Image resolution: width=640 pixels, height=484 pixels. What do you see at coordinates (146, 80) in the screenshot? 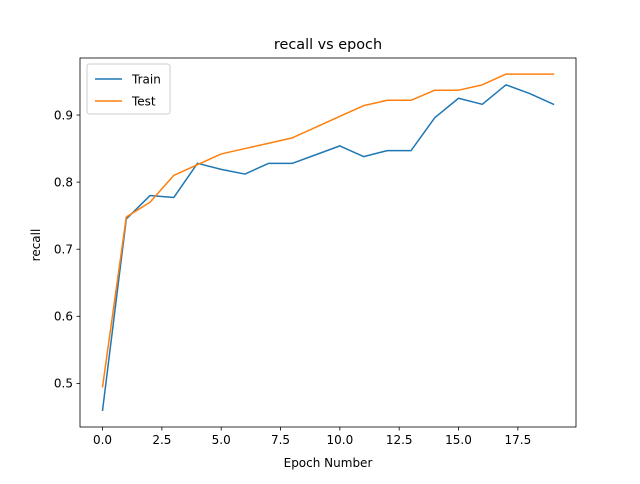
I see `legend-label-train: Train` at bounding box center [146, 80].